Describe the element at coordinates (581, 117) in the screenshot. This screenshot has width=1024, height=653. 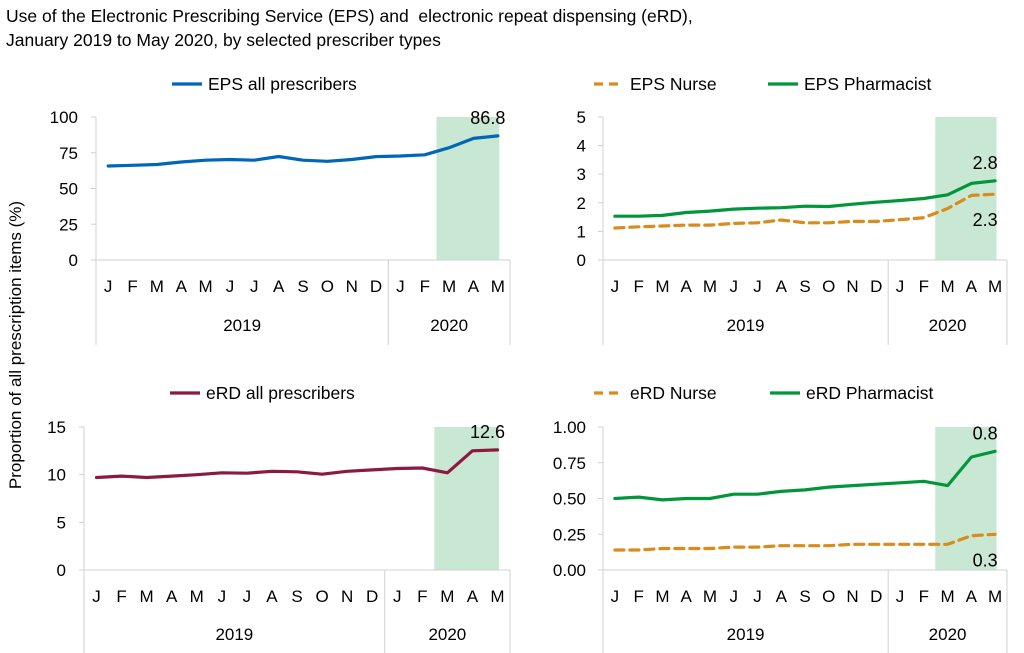
I see `chart2-y-tick-label: 5` at that location.